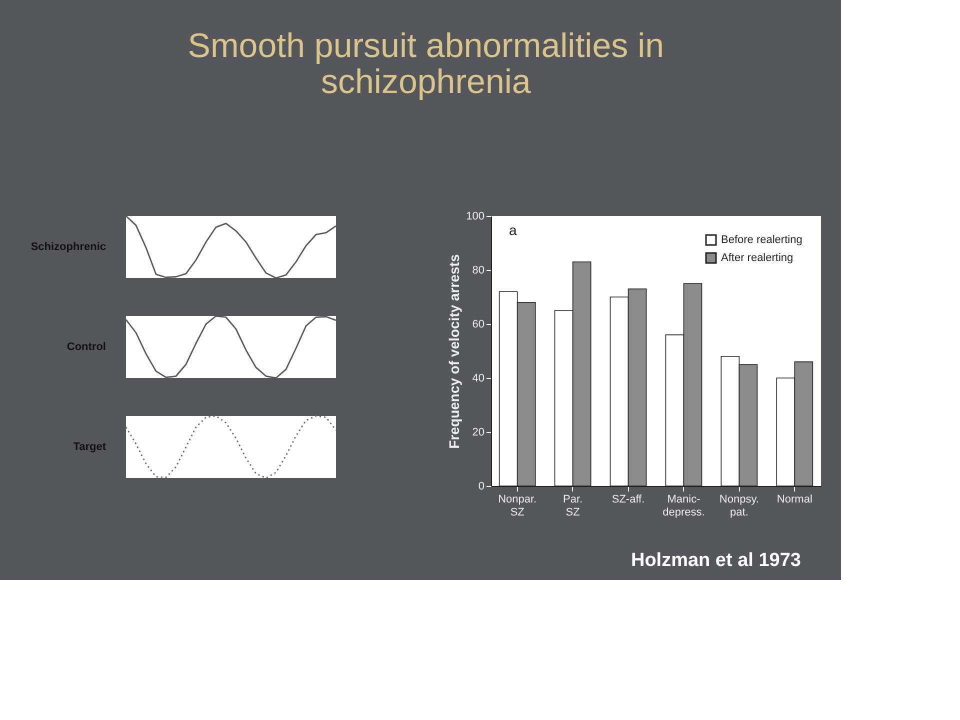 The width and height of the screenshot is (960, 720). I want to click on y-tick-label: 80, so click(478, 270).